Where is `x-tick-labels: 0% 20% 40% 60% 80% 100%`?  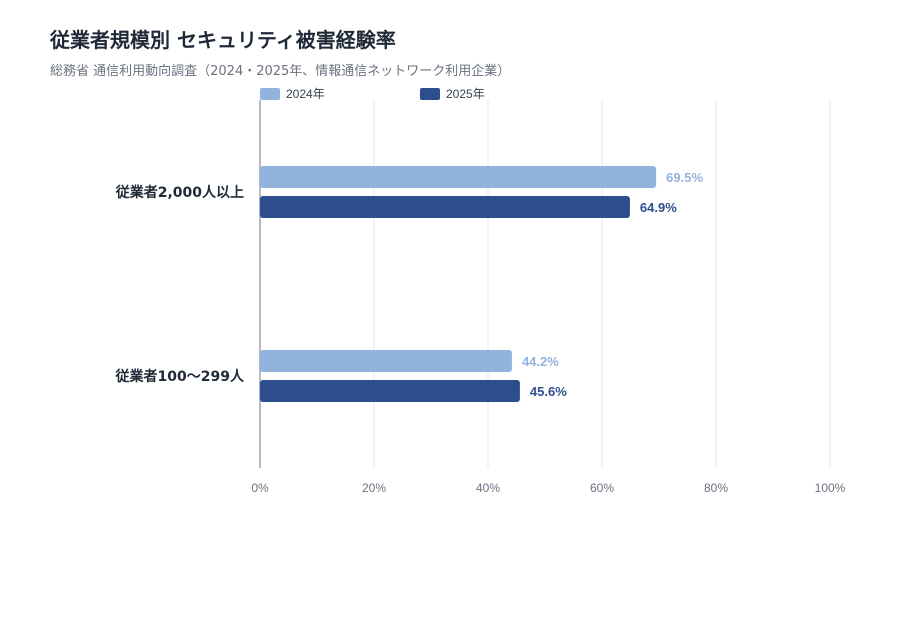 x-tick-labels: 0% 20% 40% 60% 80% 100% is located at coordinates (548, 488).